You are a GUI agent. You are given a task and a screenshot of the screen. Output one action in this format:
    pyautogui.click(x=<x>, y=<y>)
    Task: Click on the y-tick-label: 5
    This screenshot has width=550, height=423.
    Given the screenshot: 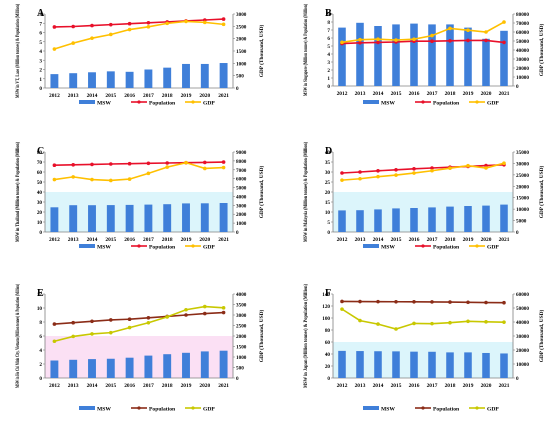 What is the action you would take?
    pyautogui.click(x=328, y=223)
    